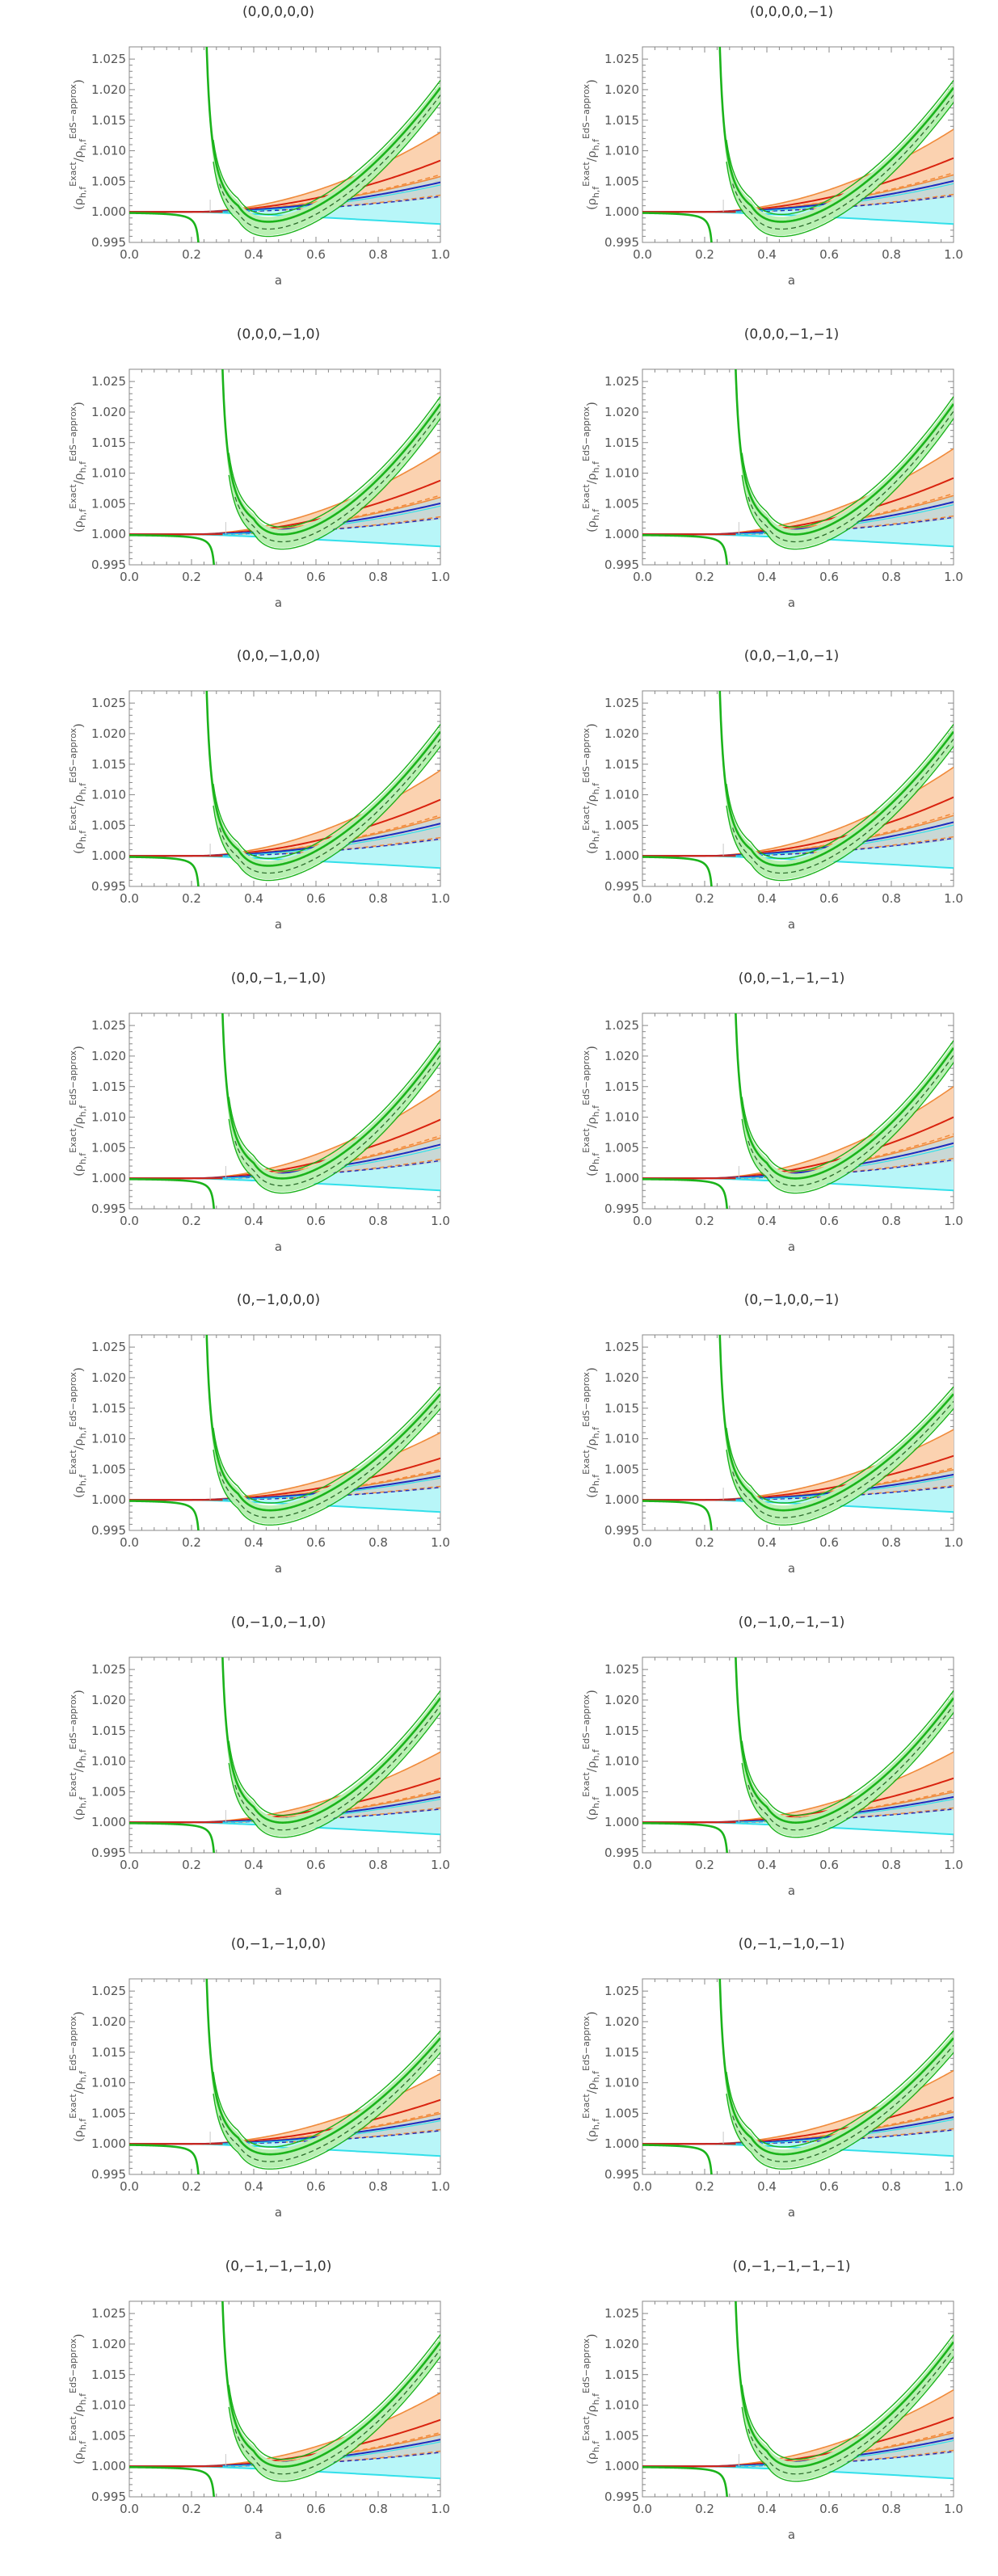 Image resolution: width=998 pixels, height=2576 pixels. Describe the element at coordinates (440, 1221) in the screenshot. I see `x-tick-label: 1.0` at that location.